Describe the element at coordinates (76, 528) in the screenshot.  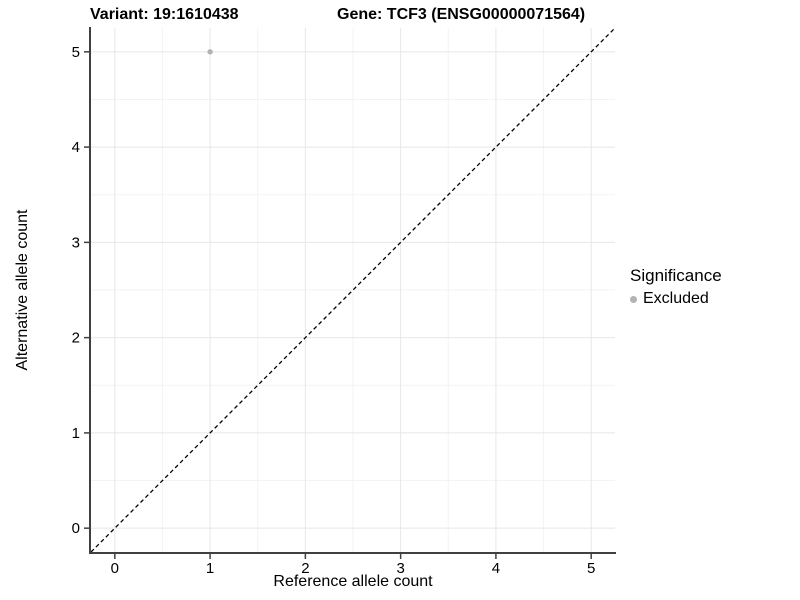
I see `y-tick-label: 0` at that location.